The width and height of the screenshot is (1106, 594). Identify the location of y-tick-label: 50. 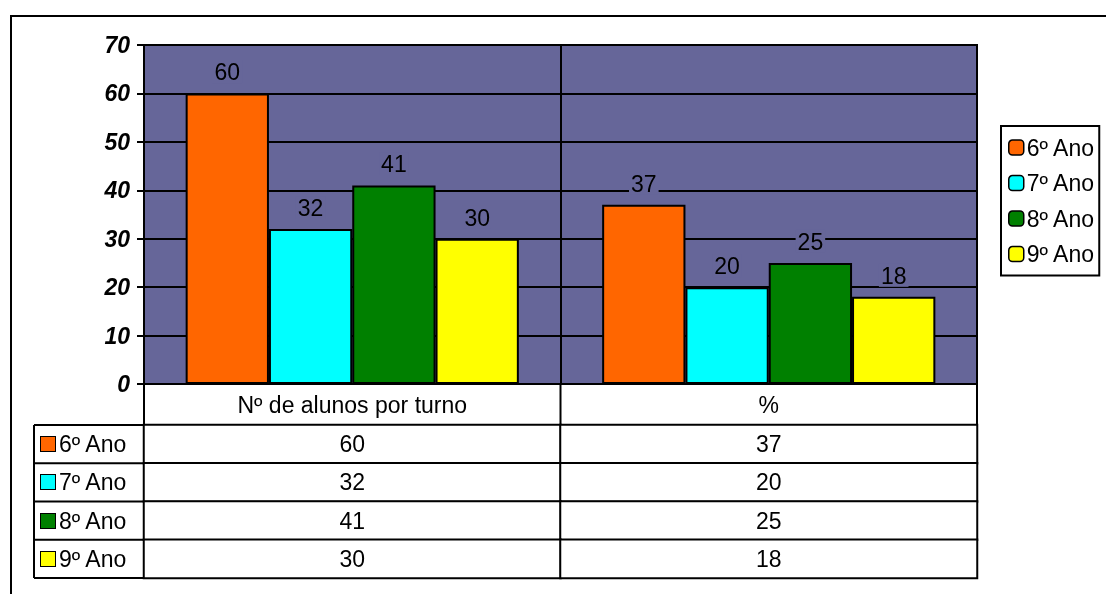
(117, 141).